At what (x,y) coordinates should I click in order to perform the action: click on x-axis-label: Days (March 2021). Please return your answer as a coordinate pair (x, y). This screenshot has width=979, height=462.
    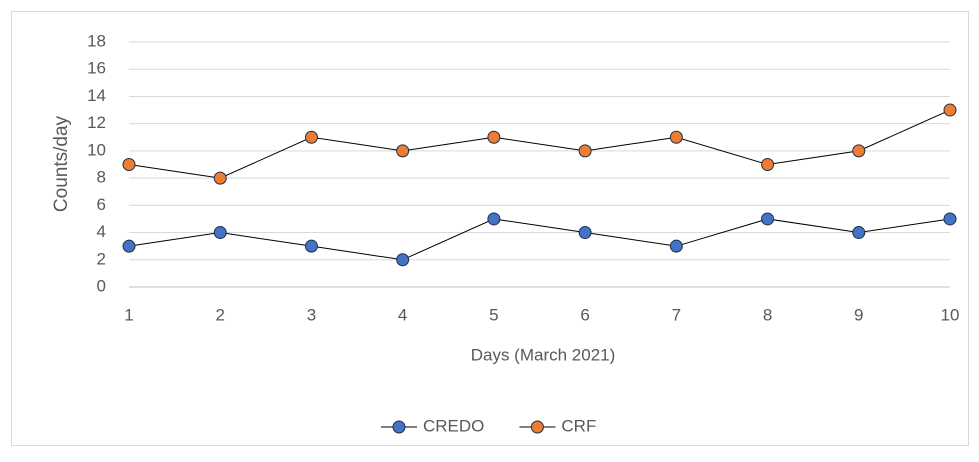
    Looking at the image, I should click on (543, 354).